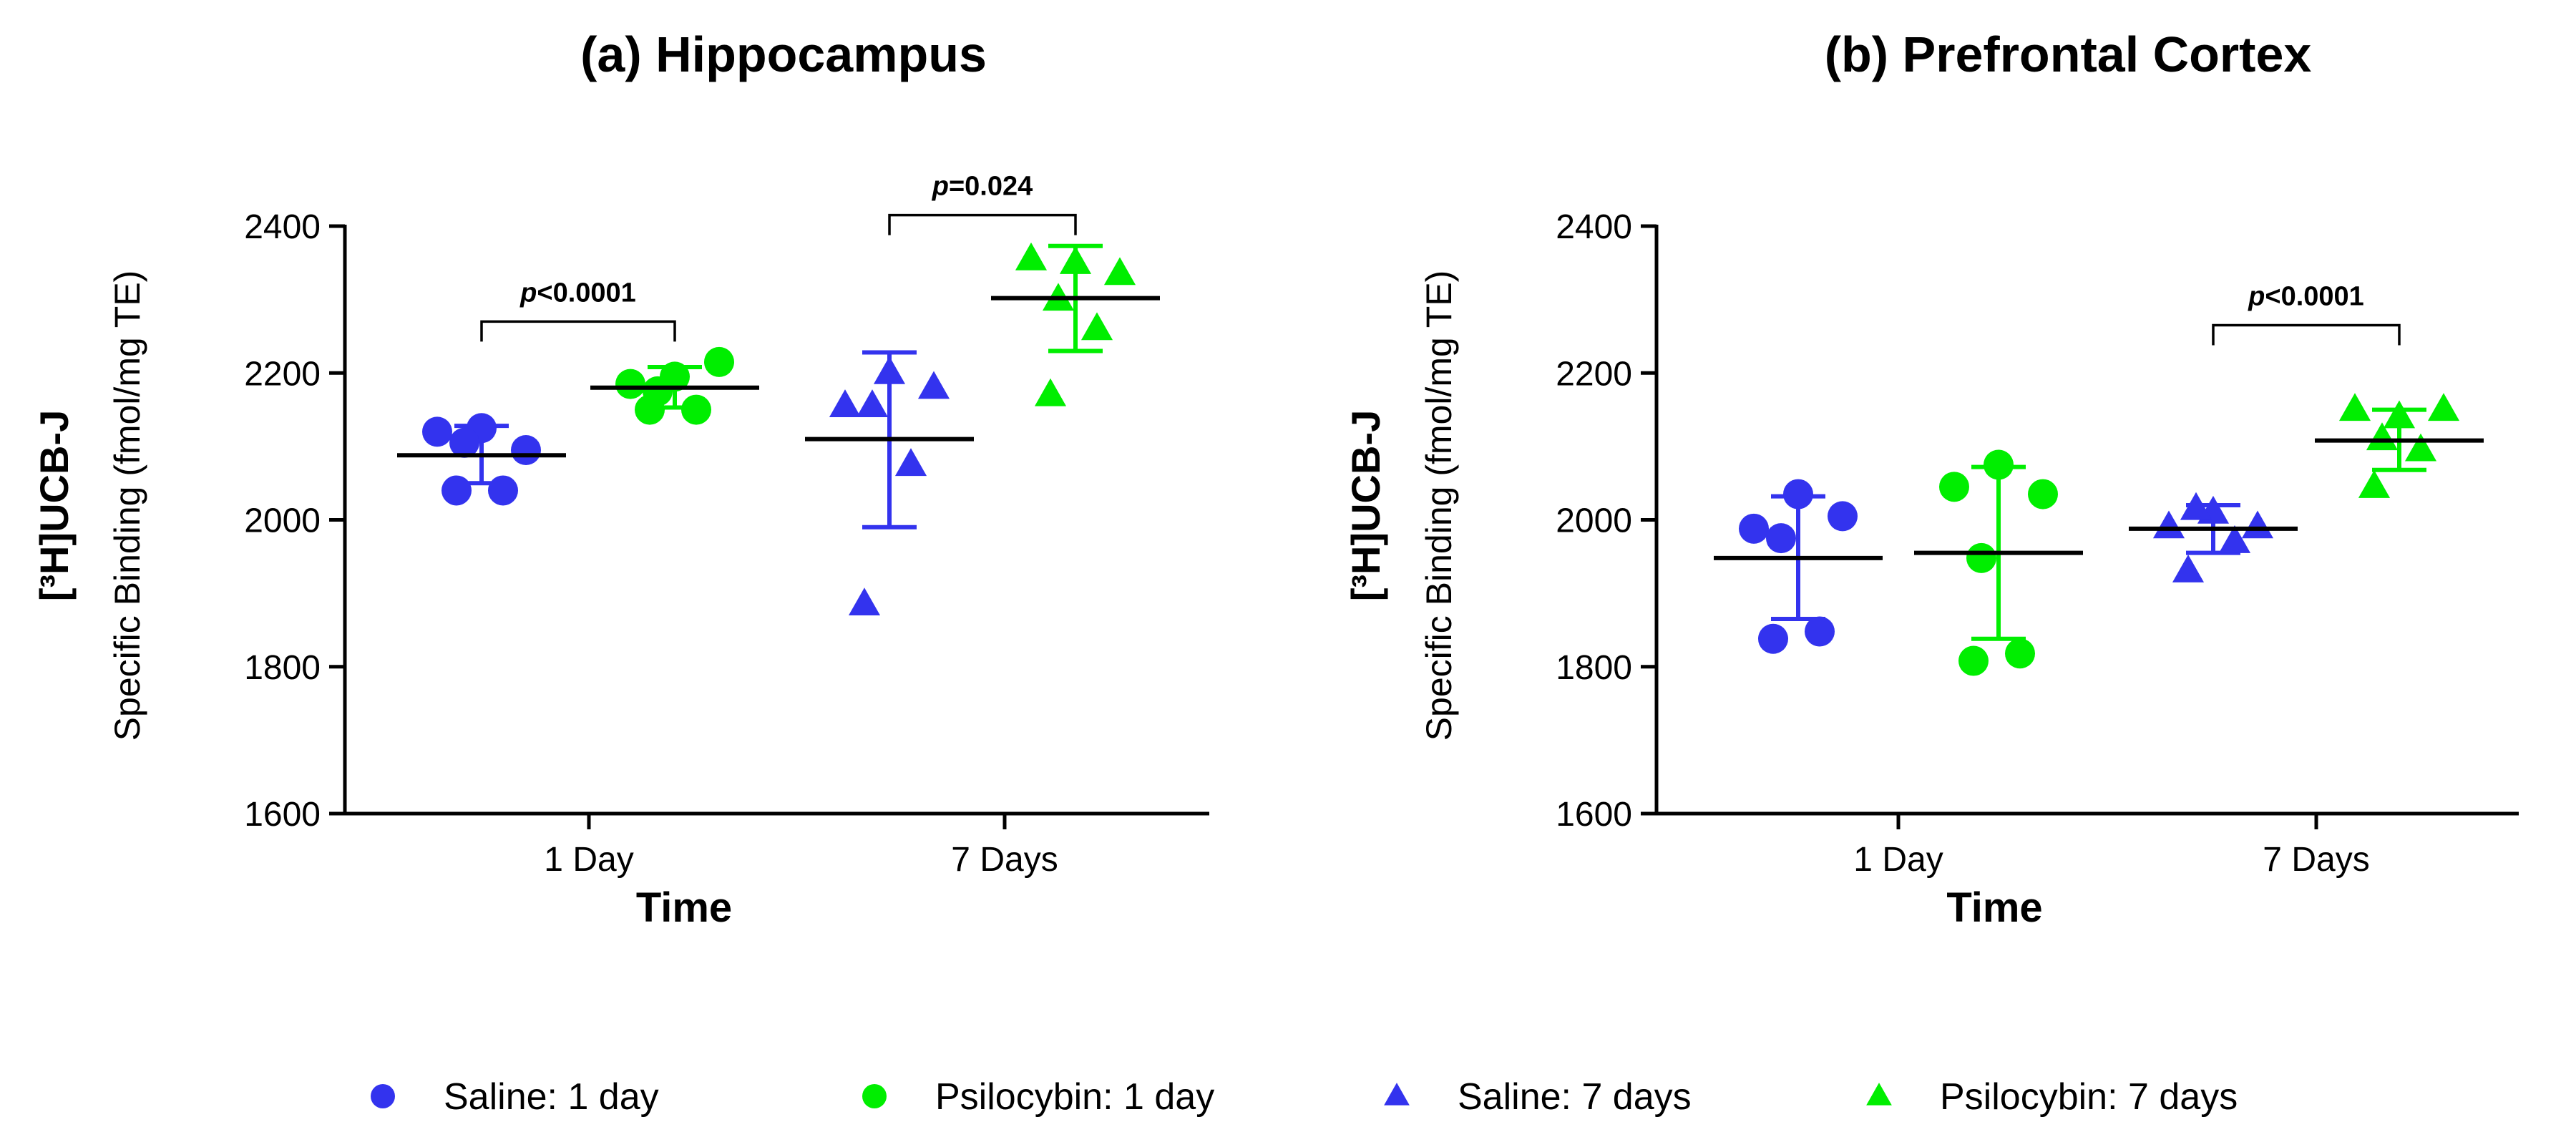  What do you see at coordinates (991, 187) in the screenshot?
I see `significance-value: =0.024` at bounding box center [991, 187].